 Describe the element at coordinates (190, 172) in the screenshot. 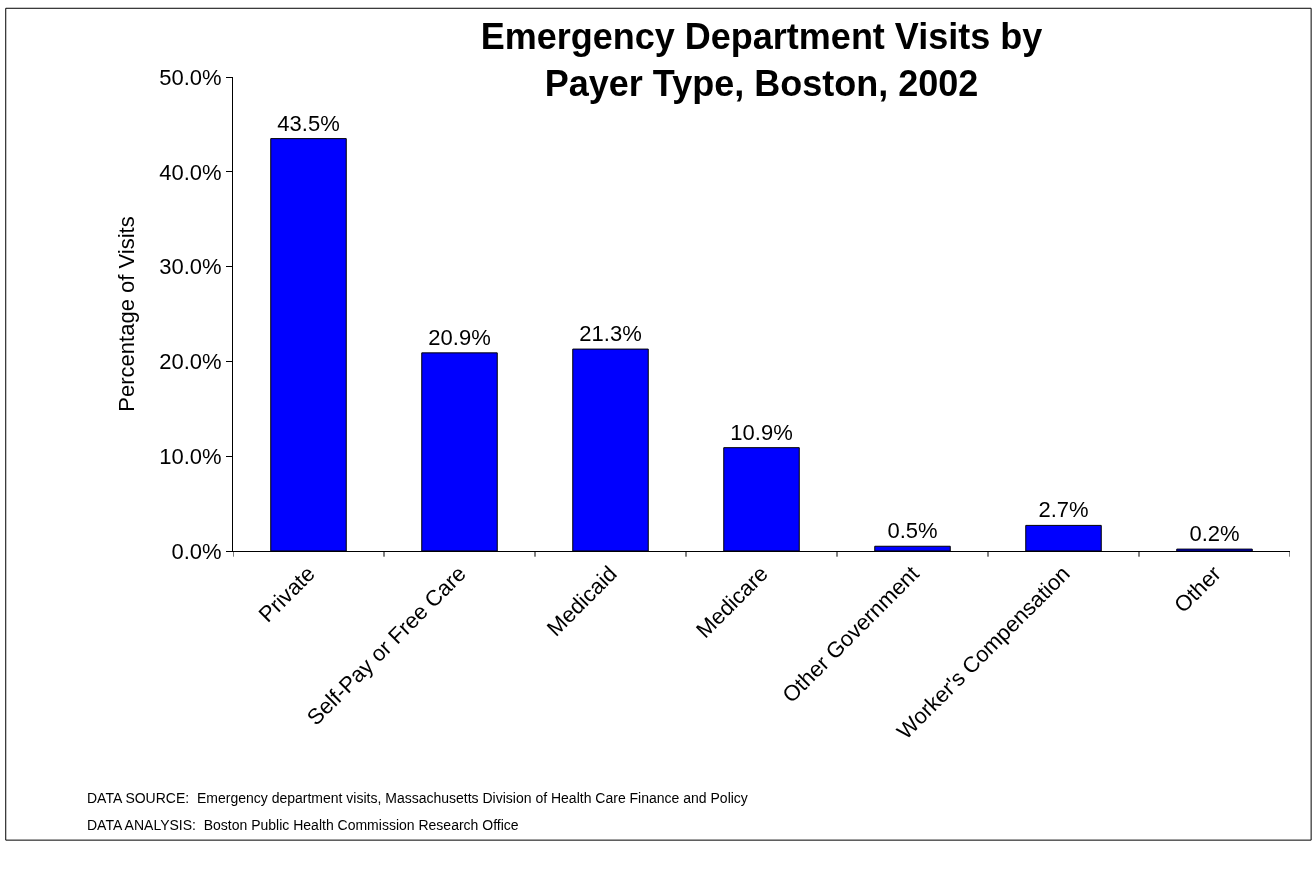

I see `y-tick-label: 40.0%` at that location.